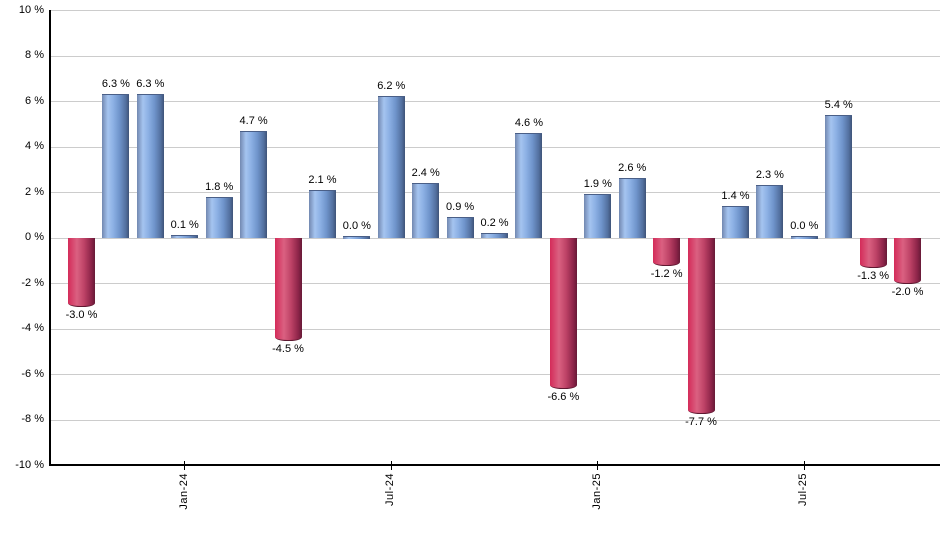 The width and height of the screenshot is (940, 550). Describe the element at coordinates (495, 329) in the screenshot. I see `gridline--4pct` at that location.